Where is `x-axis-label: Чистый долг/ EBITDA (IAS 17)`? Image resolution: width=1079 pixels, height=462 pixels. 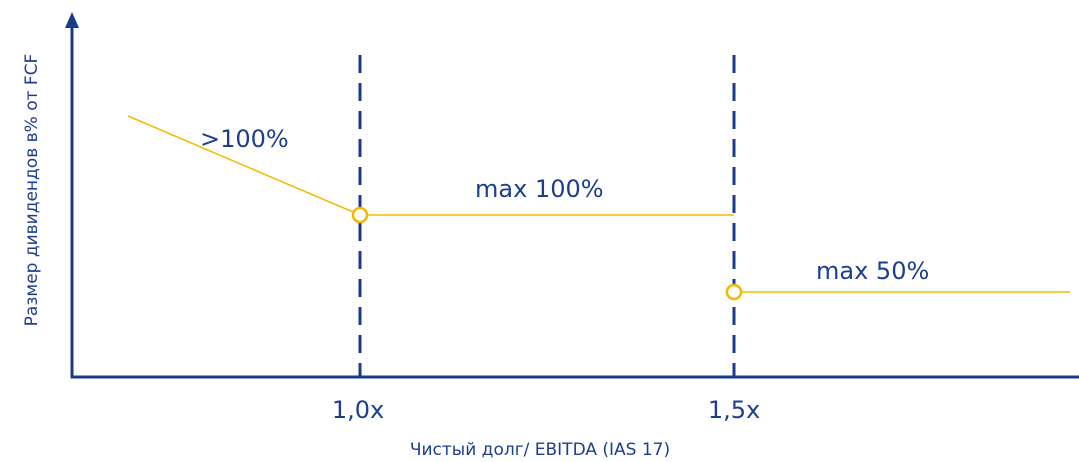
x-axis-label: Чистый долг/ EBITDA (IAS 17) is located at coordinates (540, 450).